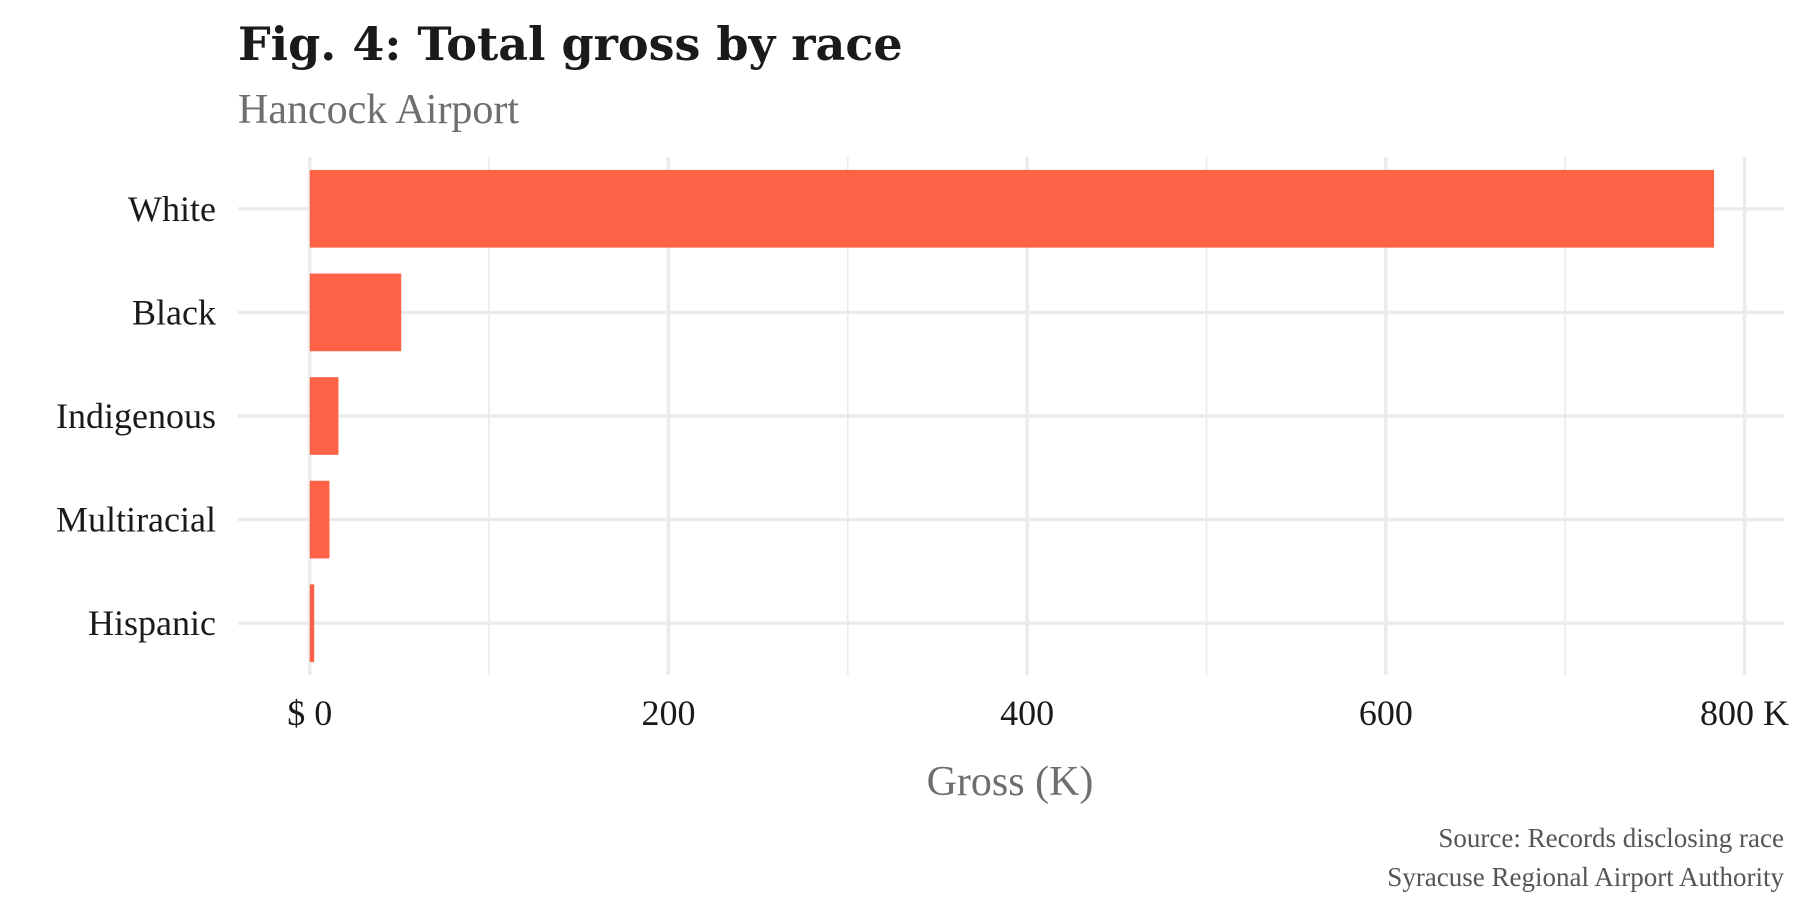 This screenshot has width=1800, height=900. Describe the element at coordinates (136, 520) in the screenshot. I see `category-label-multiracial: Multiracial` at that location.